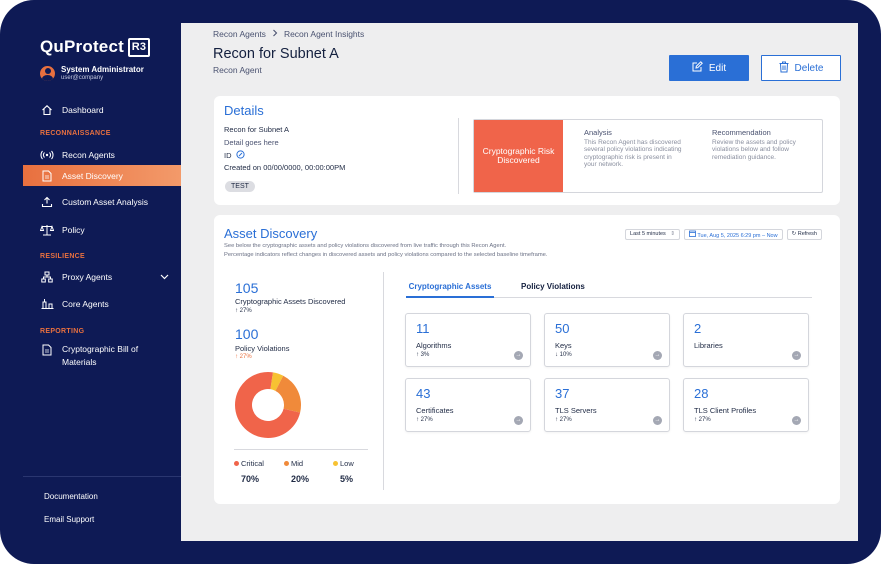 This screenshot has width=881, height=564. What do you see at coordinates (801, 68) in the screenshot?
I see `delete-button: Delete` at bounding box center [801, 68].